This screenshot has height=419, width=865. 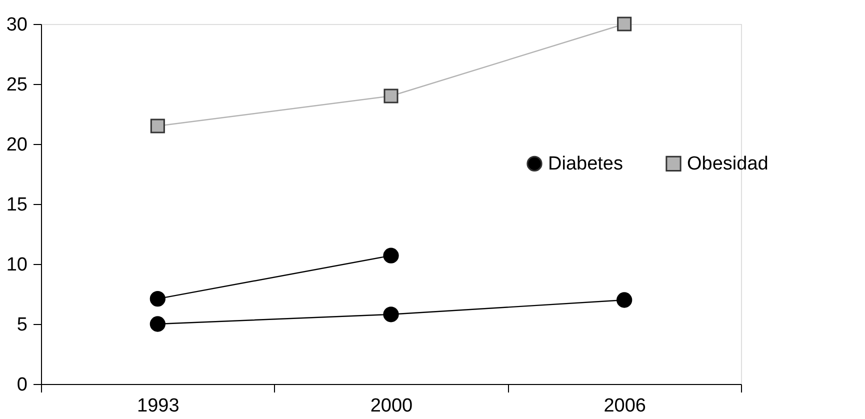 What do you see at coordinates (22, 325) in the screenshot?
I see `y-tick-label: 5` at bounding box center [22, 325].